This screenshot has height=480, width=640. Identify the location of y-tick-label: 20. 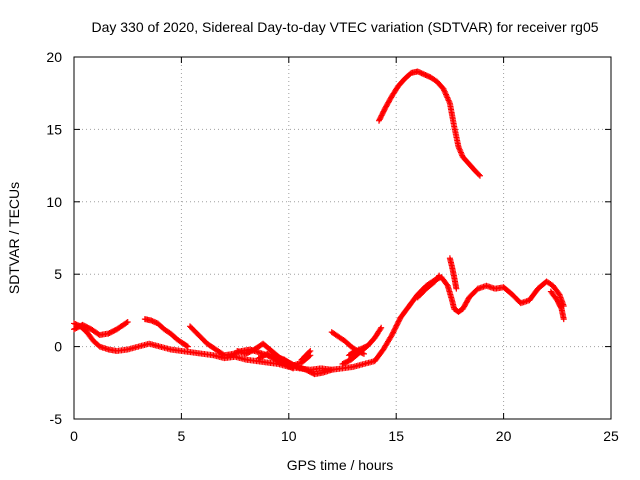
(54, 57).